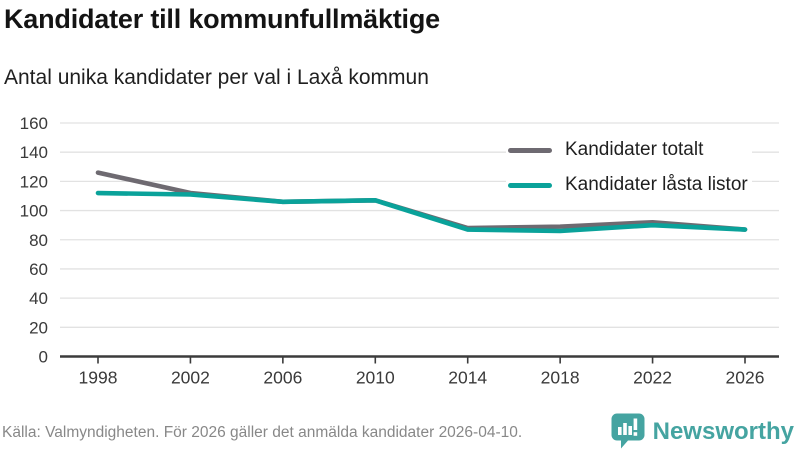 The image size is (800, 450). I want to click on legend-item-totalt: Kandidater totalt, so click(629, 150).